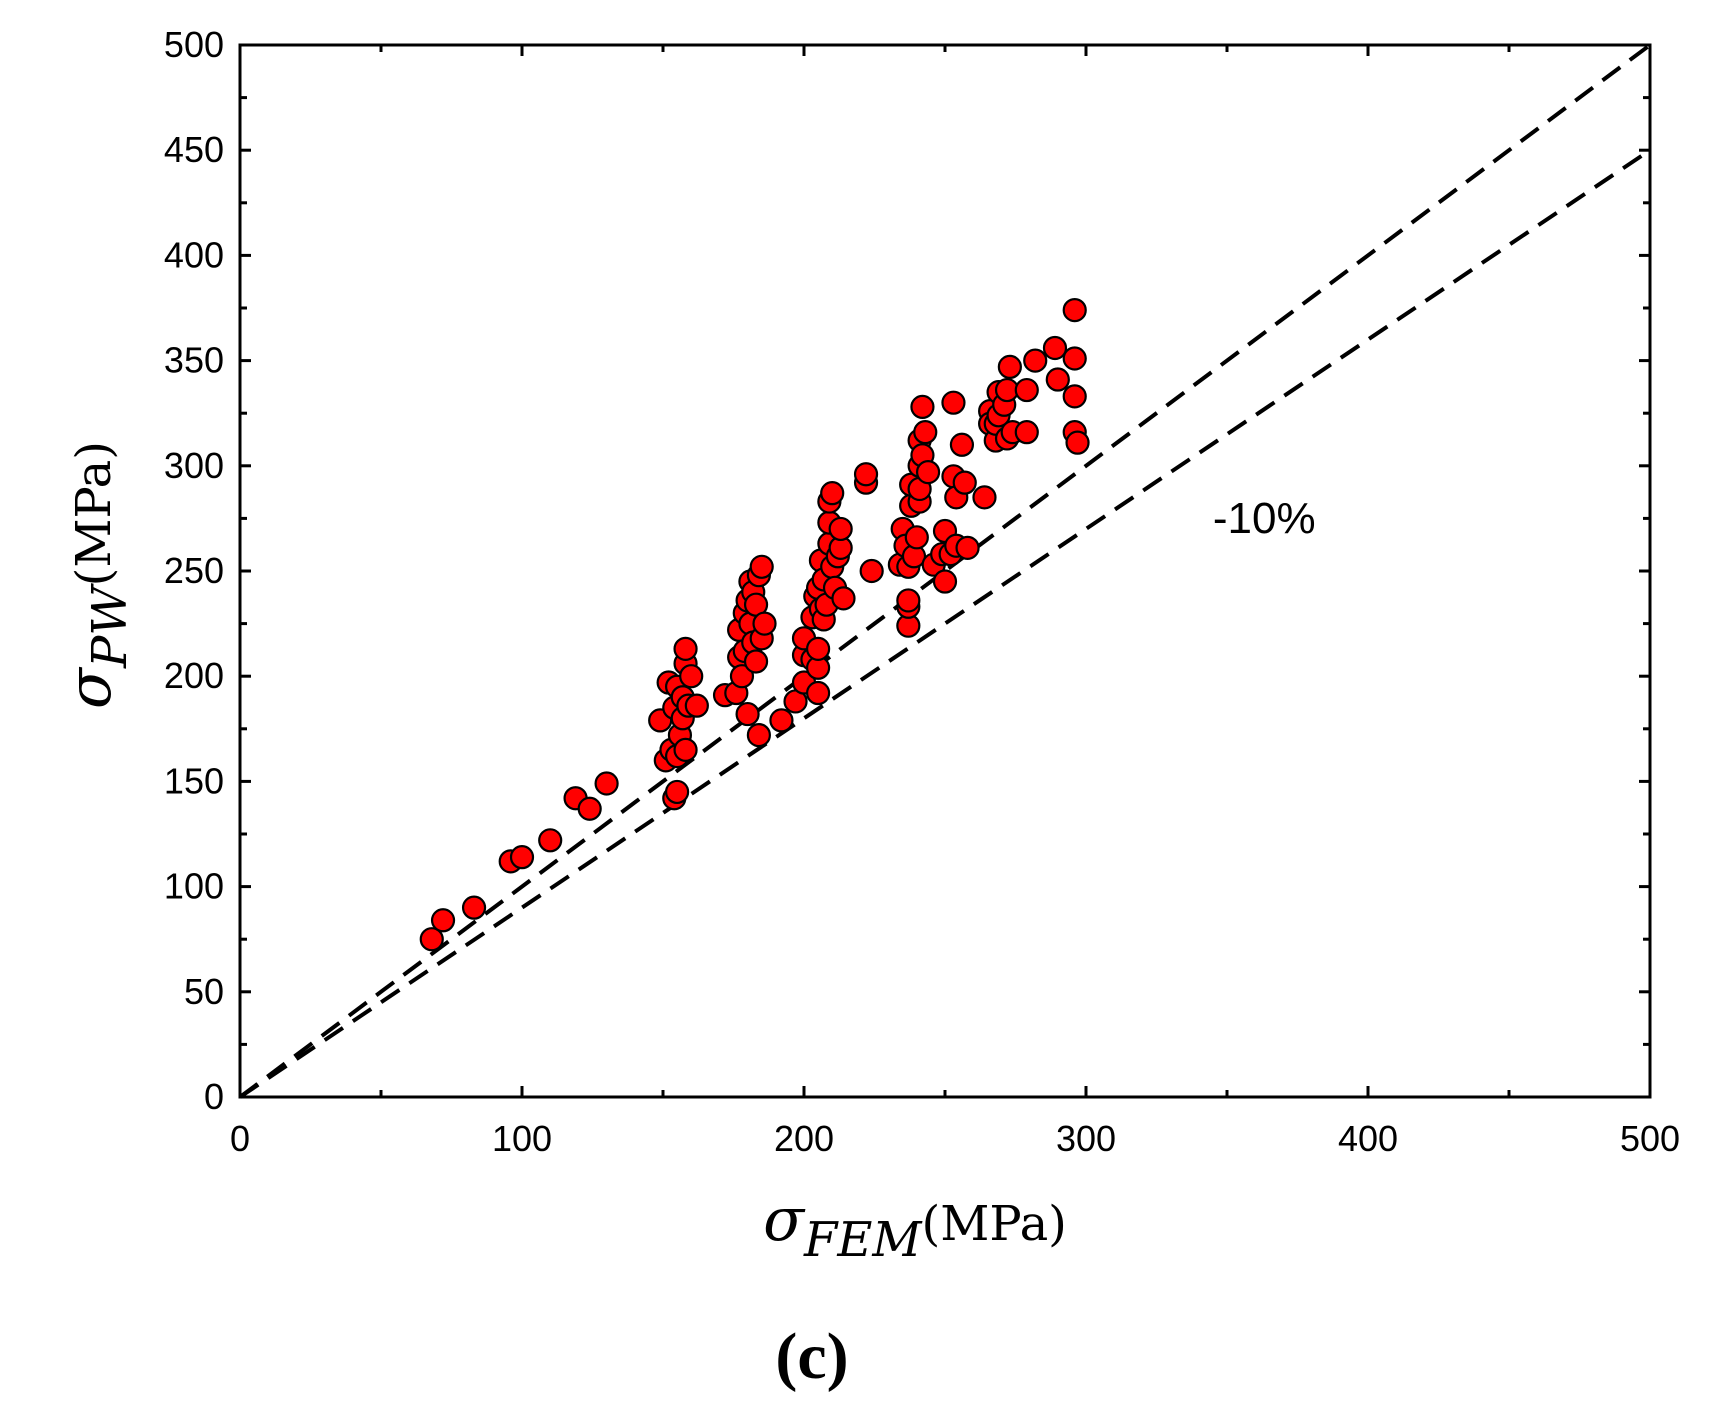  What do you see at coordinates (1368, 1138) in the screenshot?
I see `x-tick-label: 400` at bounding box center [1368, 1138].